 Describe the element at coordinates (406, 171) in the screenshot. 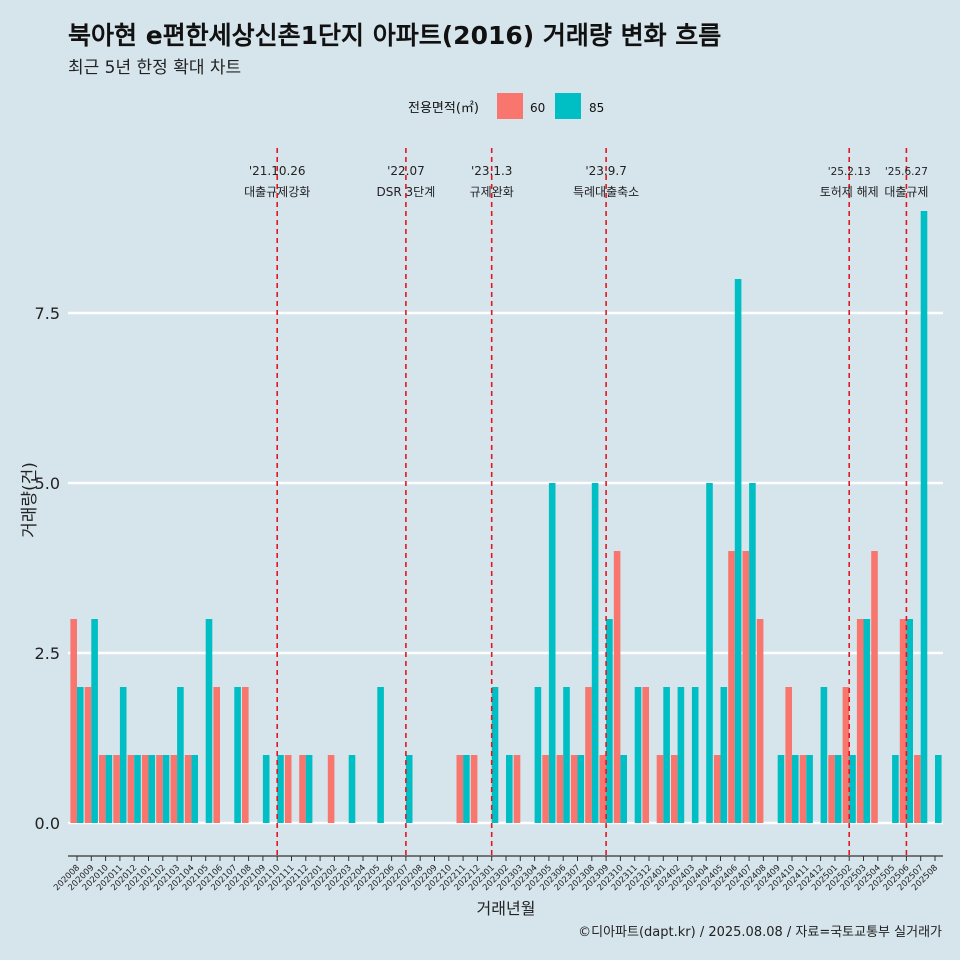

I see `event-date: '22.07` at that location.